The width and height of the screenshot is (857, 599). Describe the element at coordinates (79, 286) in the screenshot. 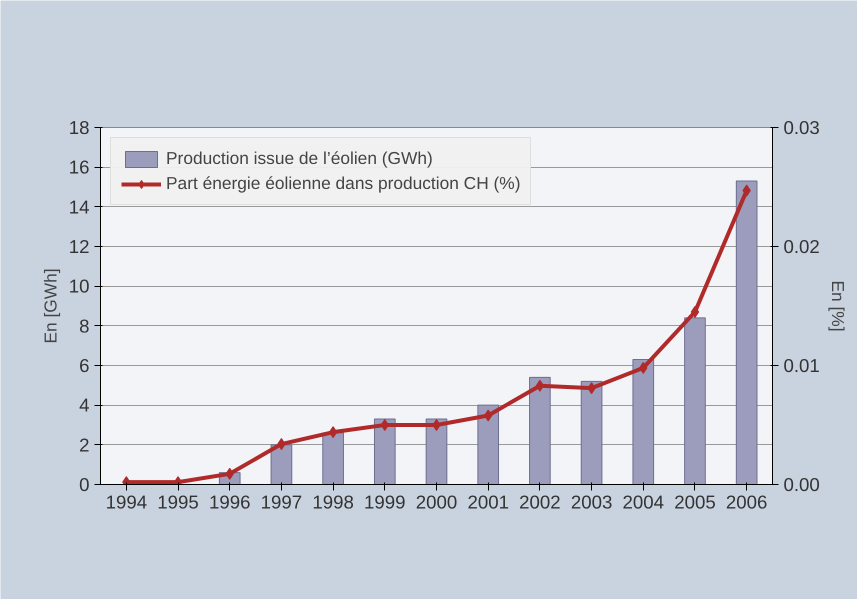

I see `y-tick-label: 10` at that location.